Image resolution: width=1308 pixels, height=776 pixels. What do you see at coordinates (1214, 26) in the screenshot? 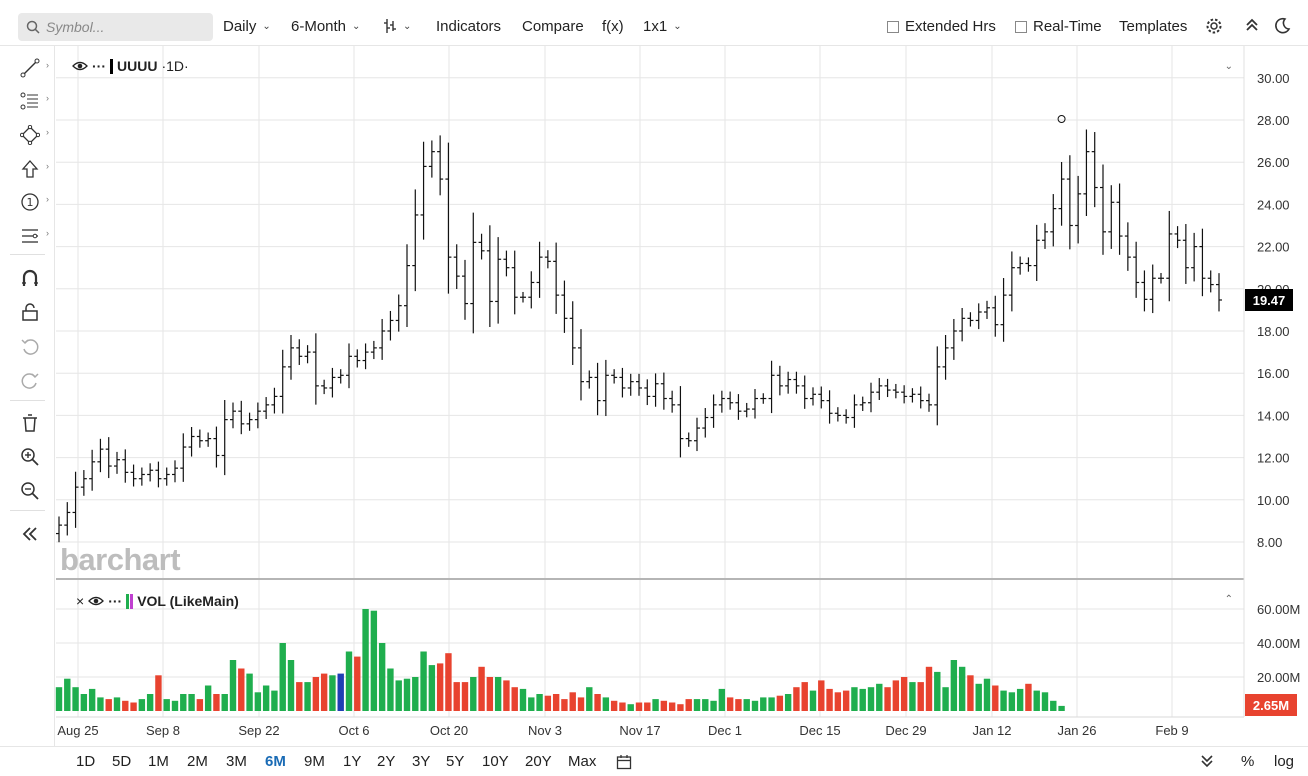
I see `settings-button` at bounding box center [1214, 26].